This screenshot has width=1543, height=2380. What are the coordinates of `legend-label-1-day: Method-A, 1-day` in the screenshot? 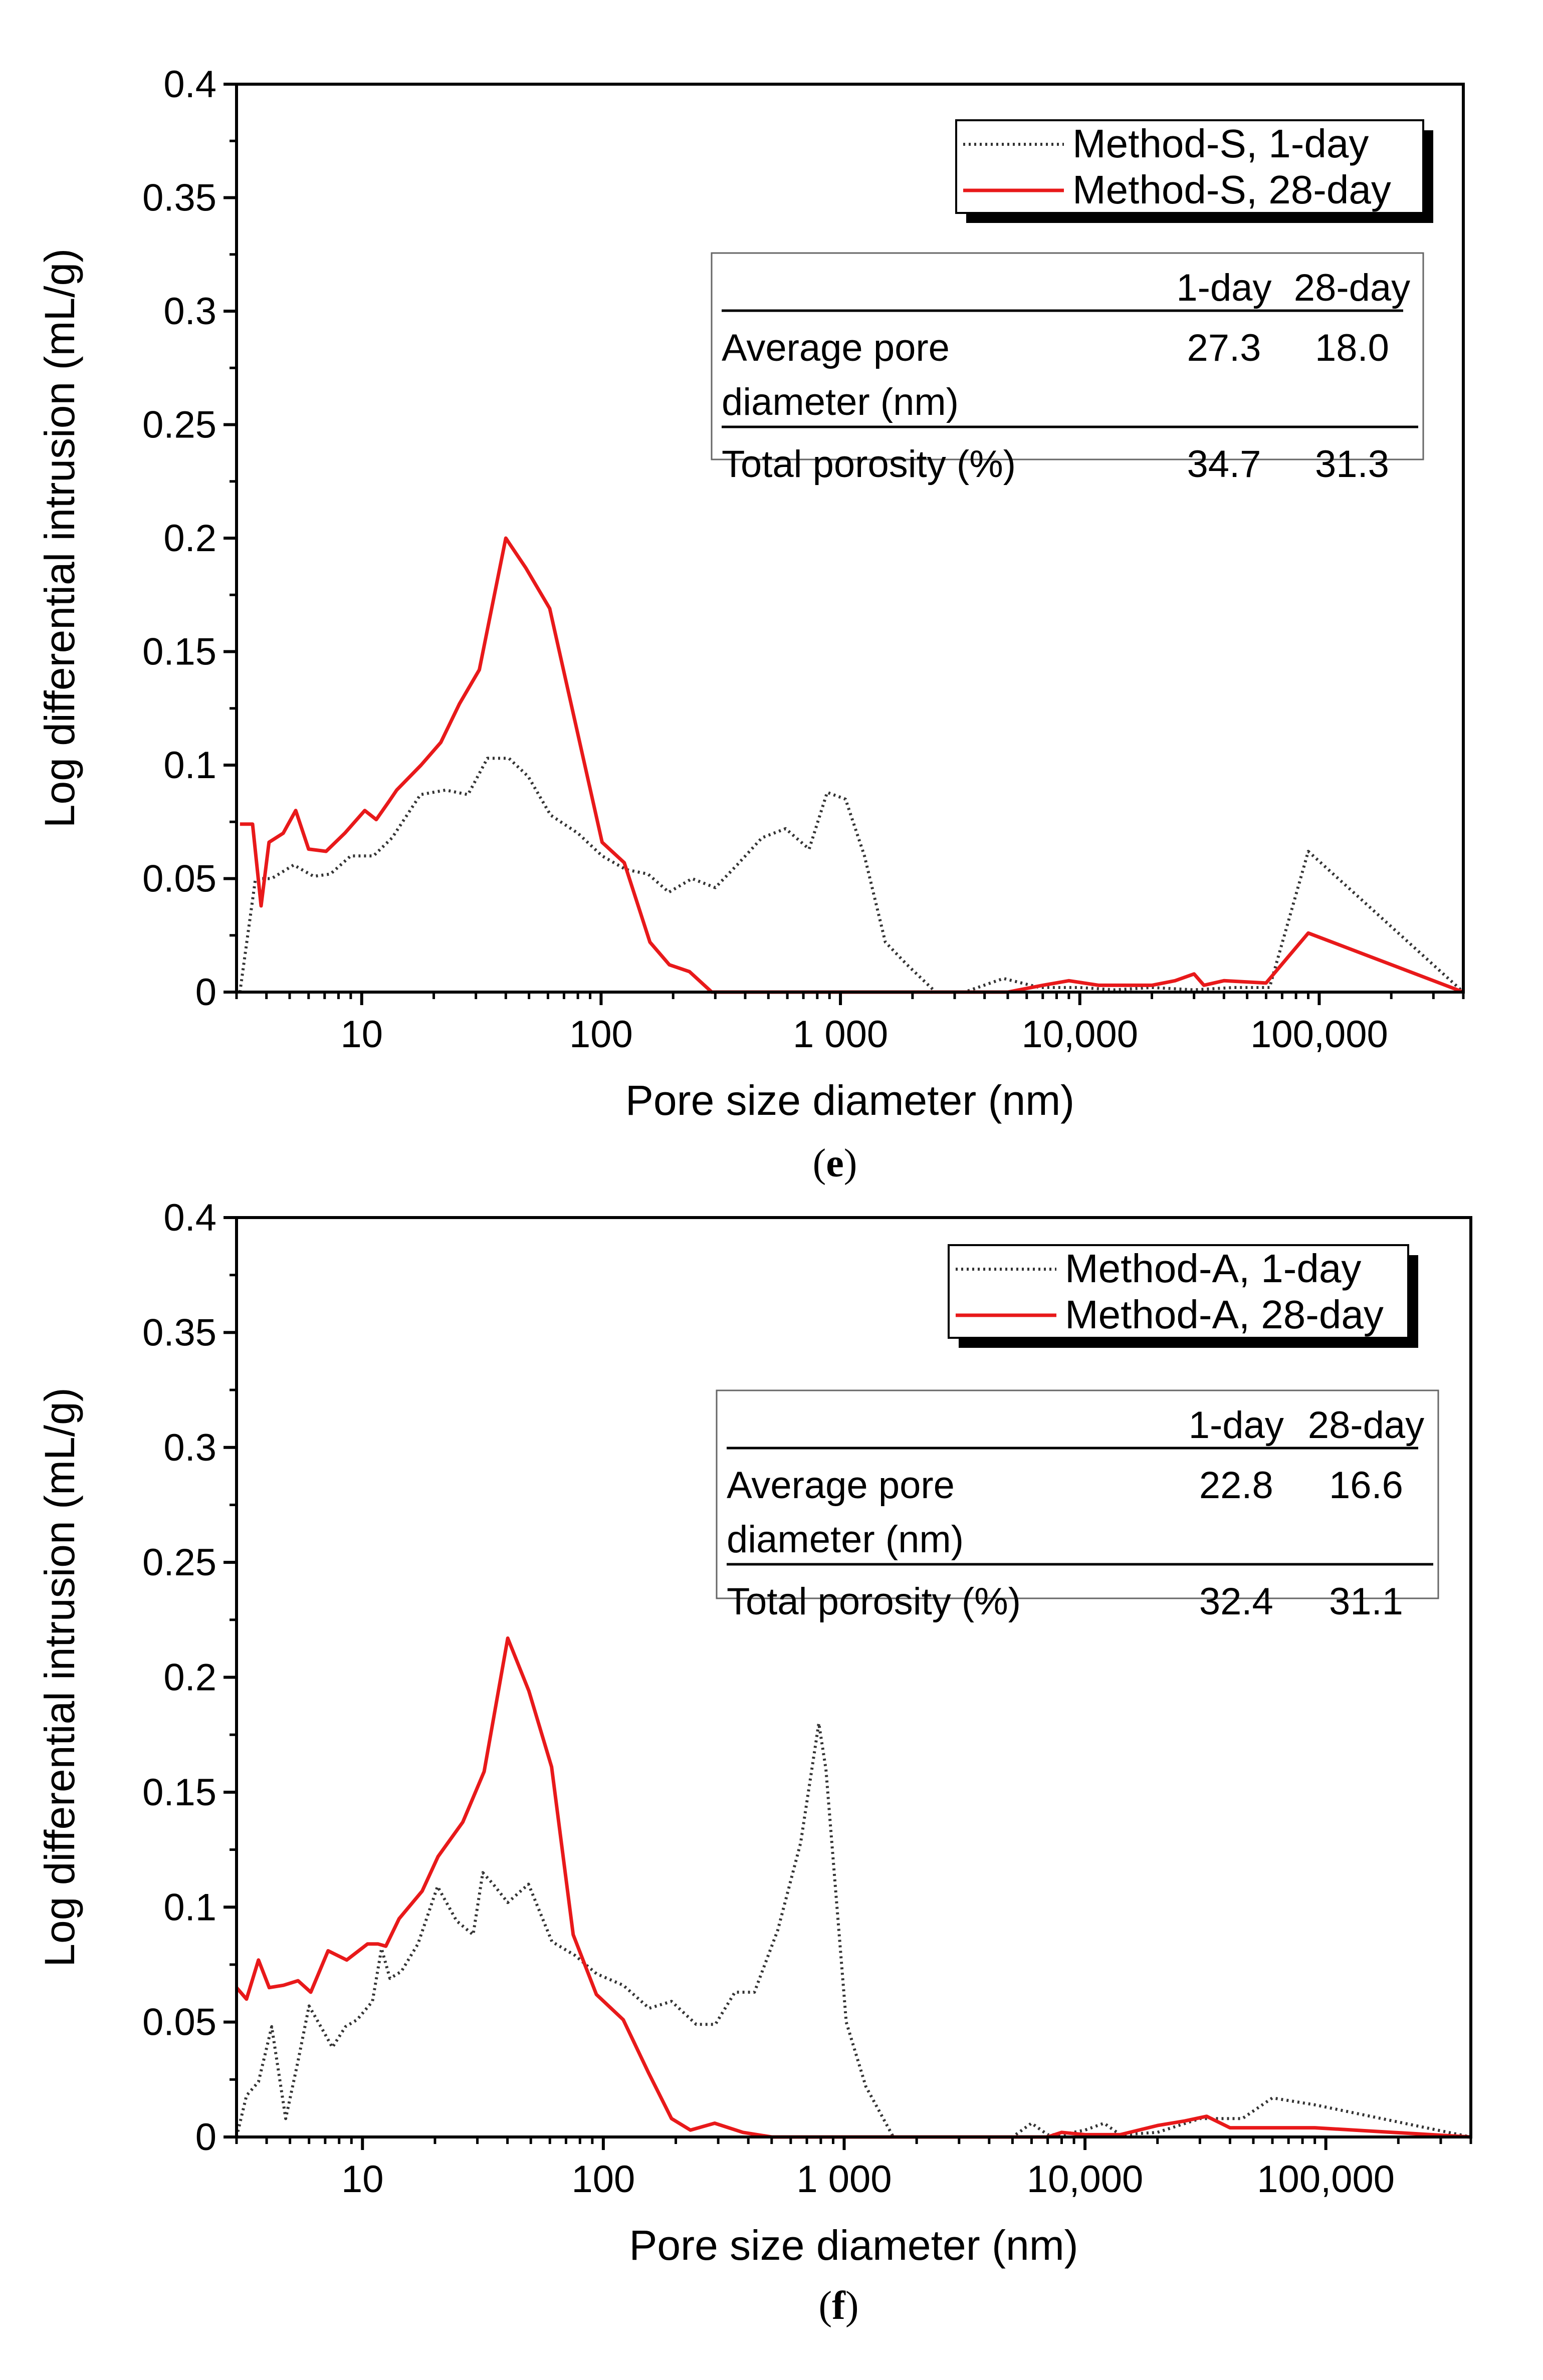 It's located at (1213, 1268).